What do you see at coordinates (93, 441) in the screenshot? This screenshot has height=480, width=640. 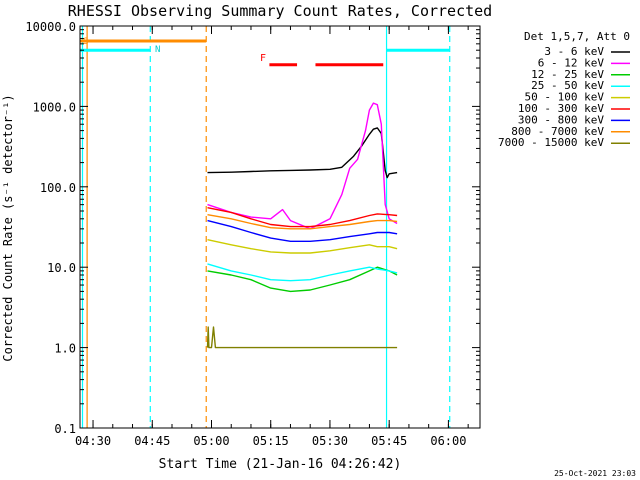 I see `x-tick-label: 04:30` at bounding box center [93, 441].